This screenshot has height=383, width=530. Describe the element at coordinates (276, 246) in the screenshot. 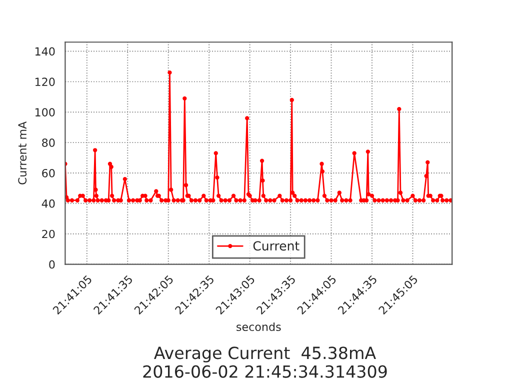

I see `legend-label: Current` at that location.